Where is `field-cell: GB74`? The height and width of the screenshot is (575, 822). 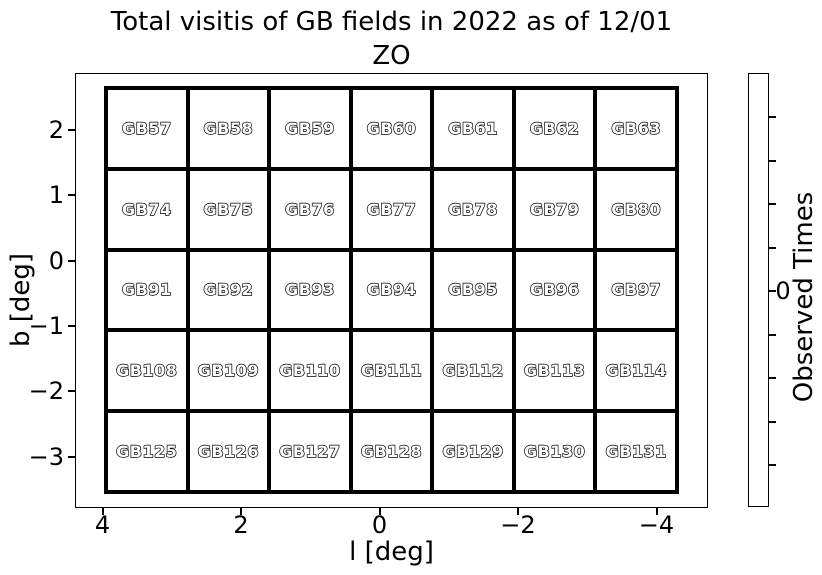 field-cell: GB74 is located at coordinates (147, 209).